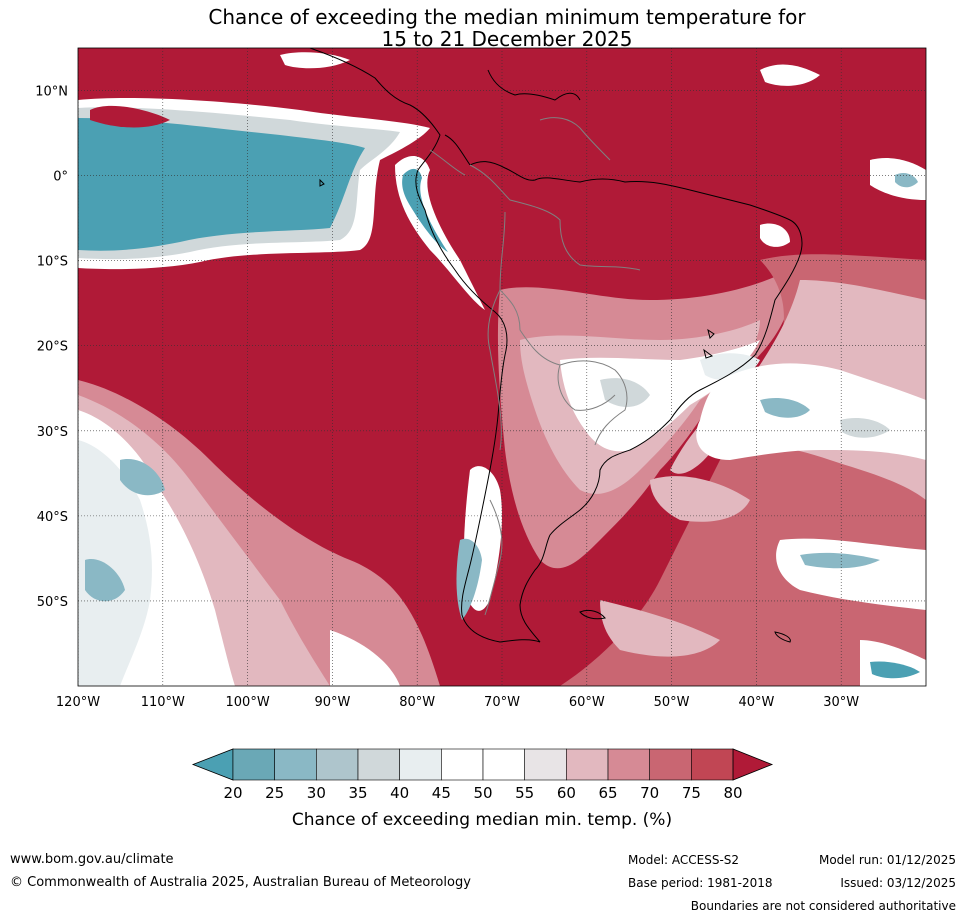  What do you see at coordinates (502, 702) in the screenshot?
I see `lon-tick-label: 70°W` at bounding box center [502, 702].